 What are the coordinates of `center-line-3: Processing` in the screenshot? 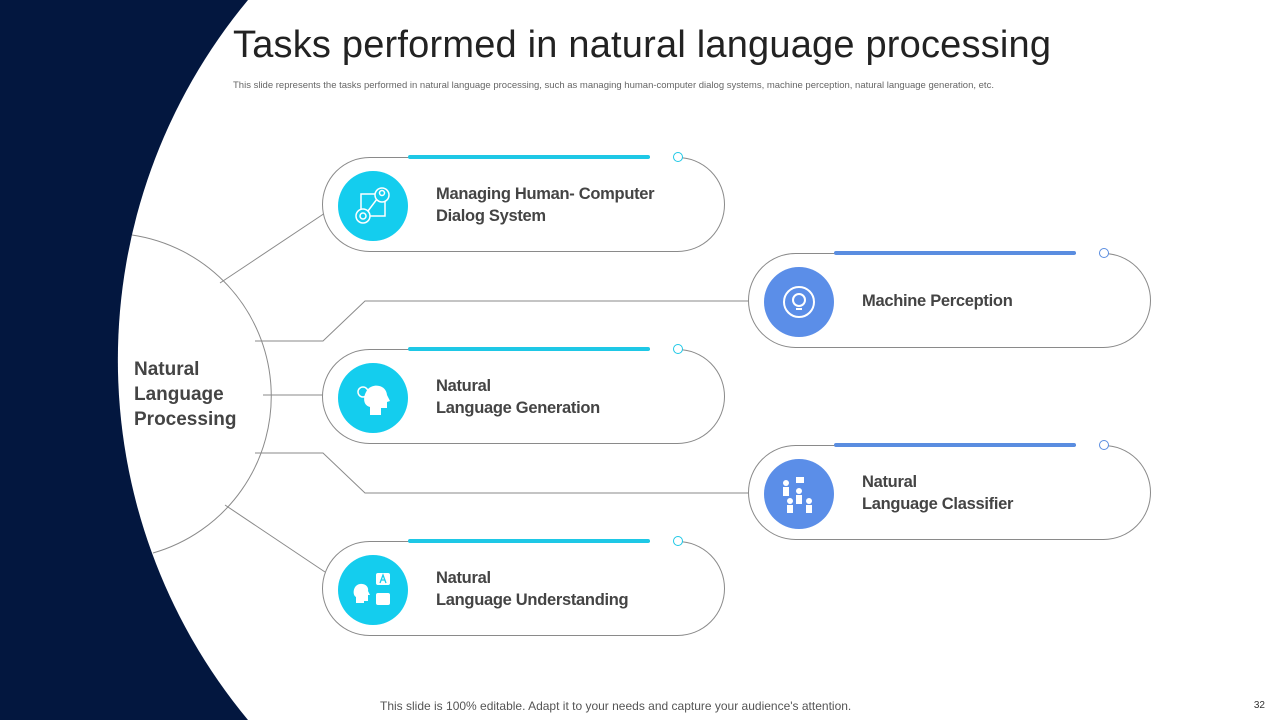 It's located at (185, 419).